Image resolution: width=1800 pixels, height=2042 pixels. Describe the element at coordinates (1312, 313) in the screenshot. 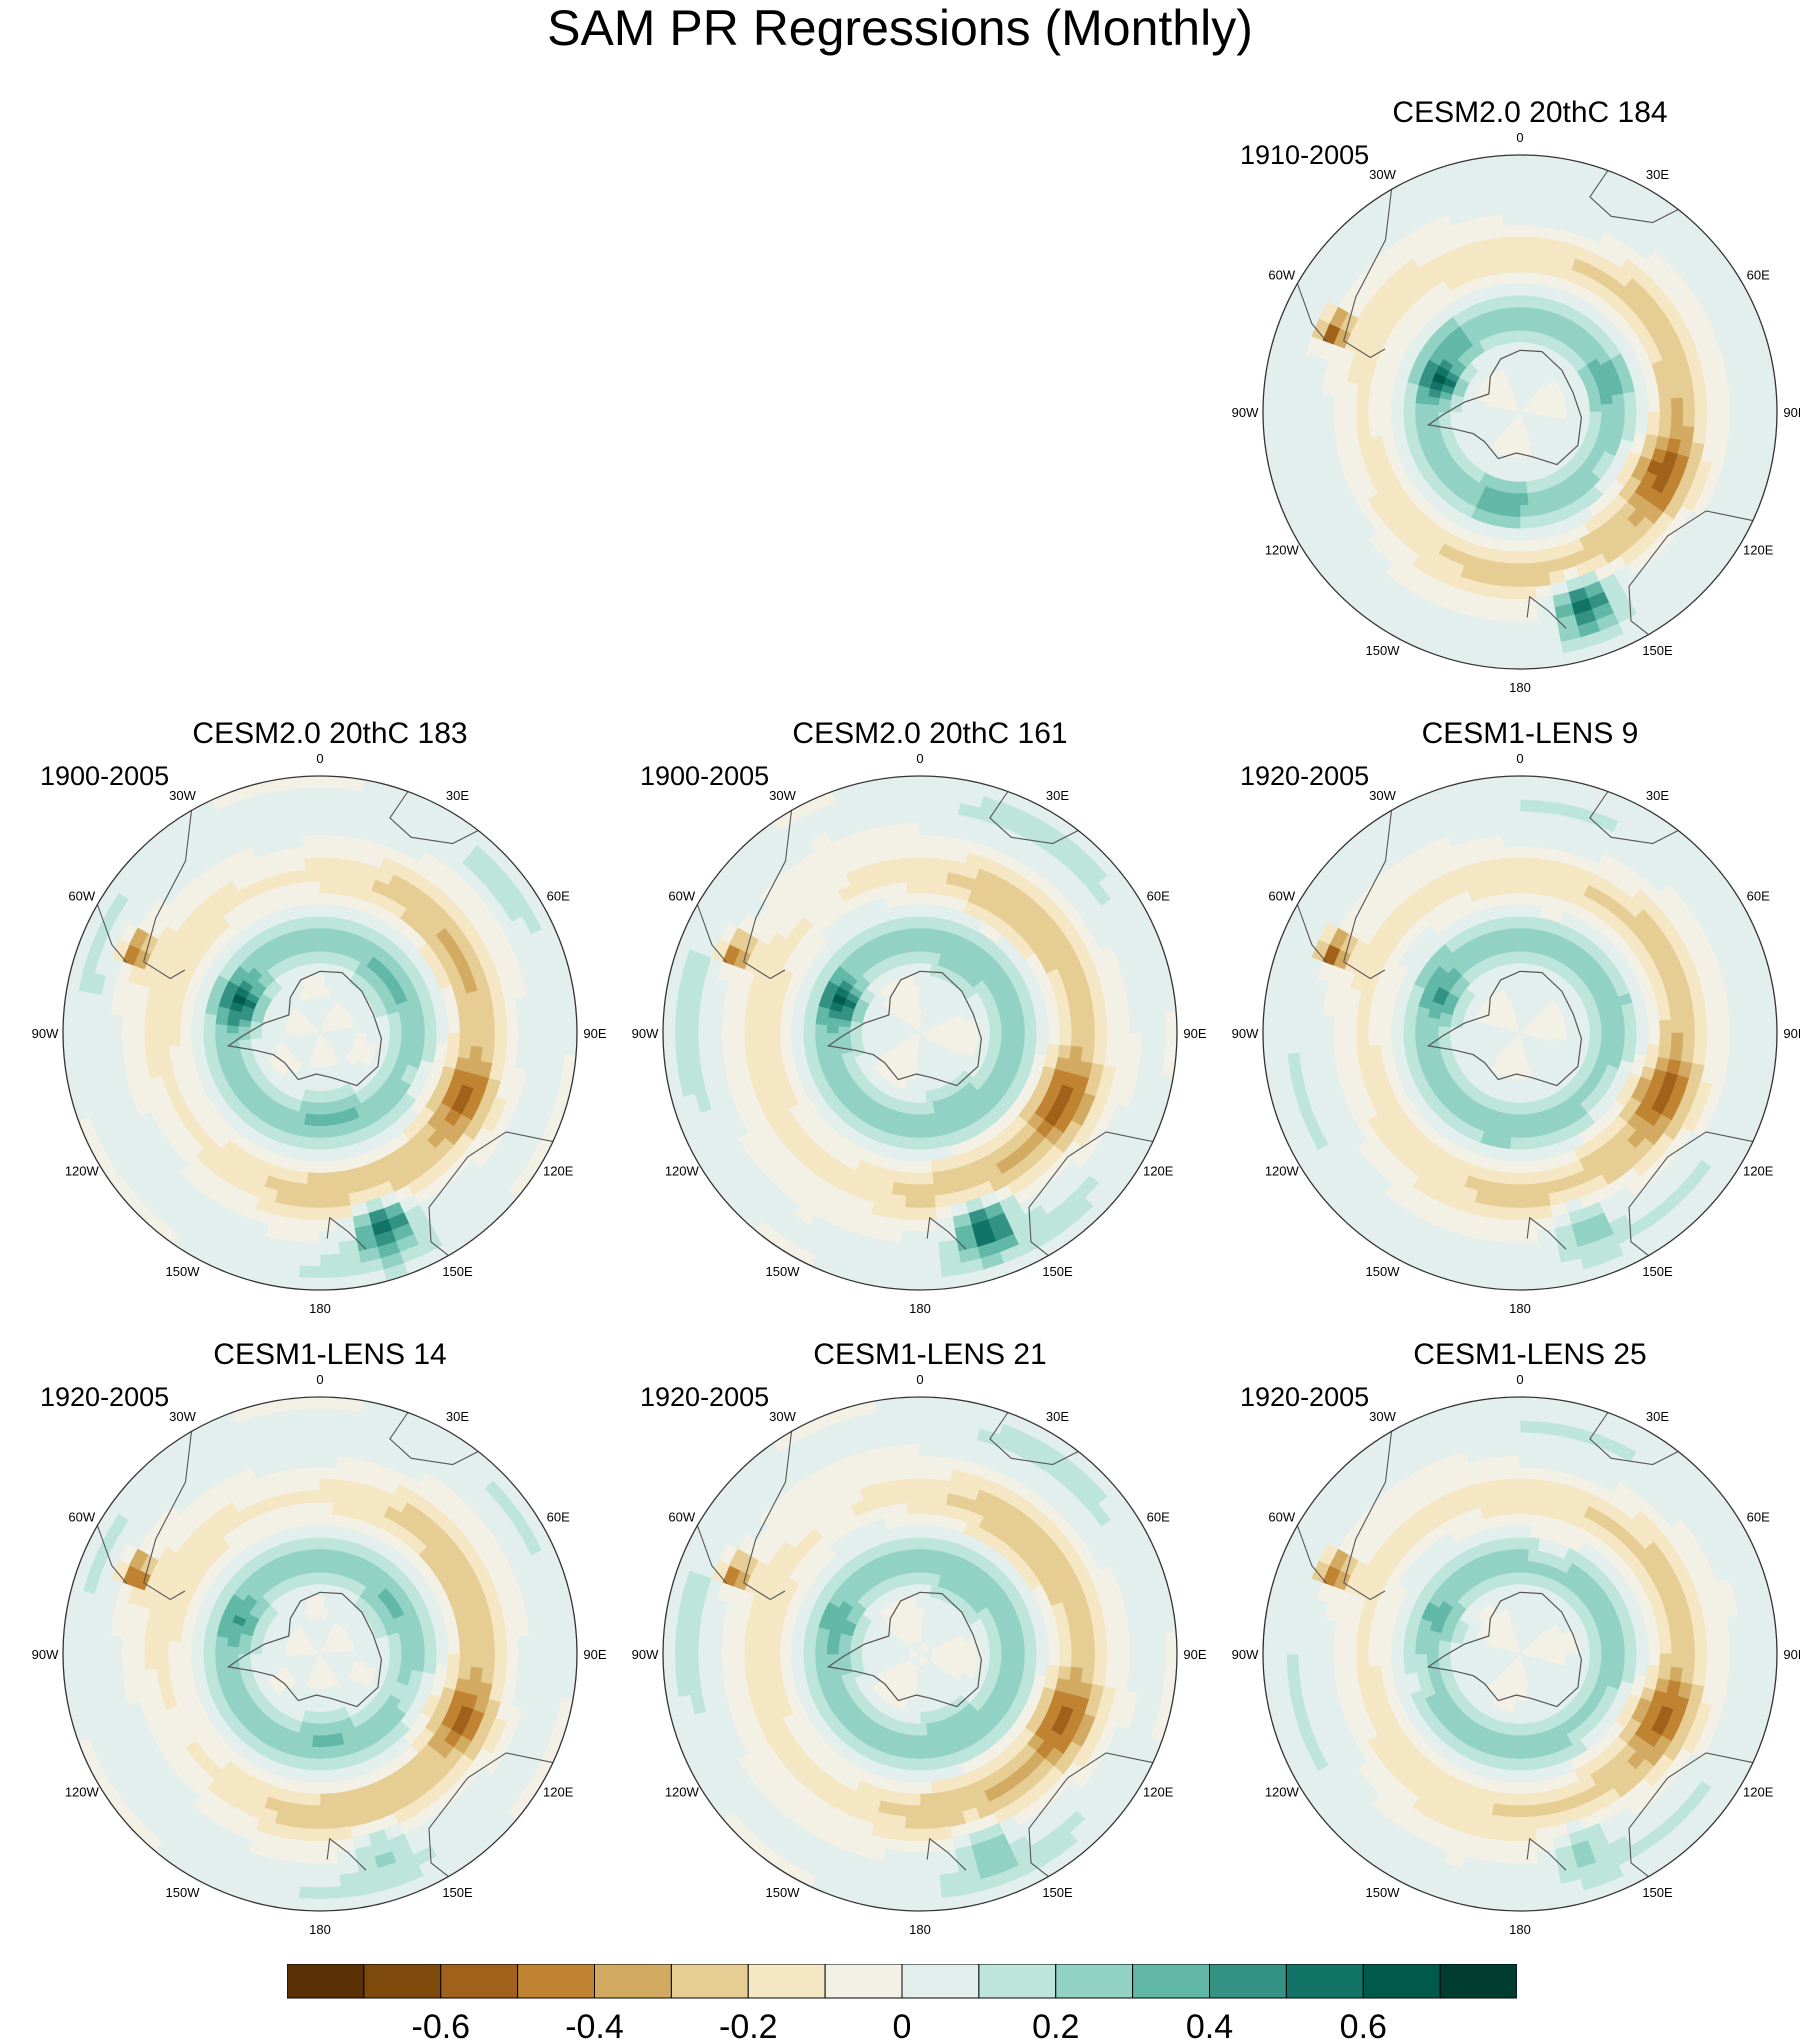

I see `south-america-west-coastline` at that location.